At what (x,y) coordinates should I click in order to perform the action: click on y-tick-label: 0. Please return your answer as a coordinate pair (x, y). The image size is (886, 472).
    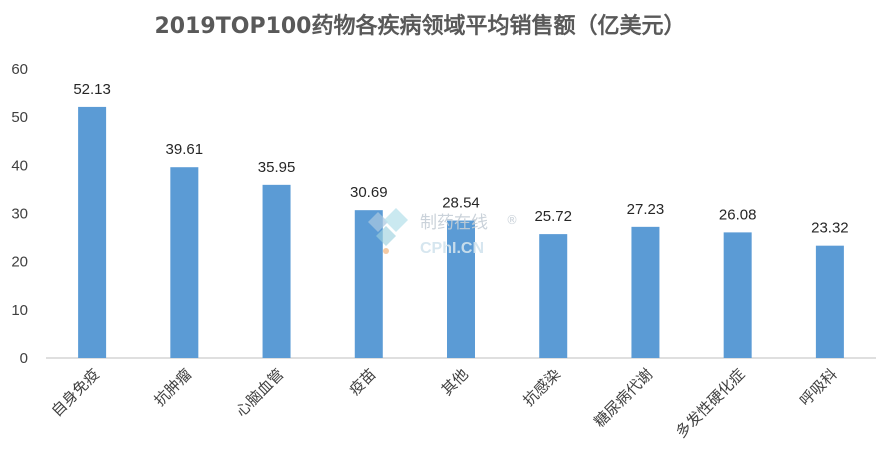
    Looking at the image, I should click on (24, 358).